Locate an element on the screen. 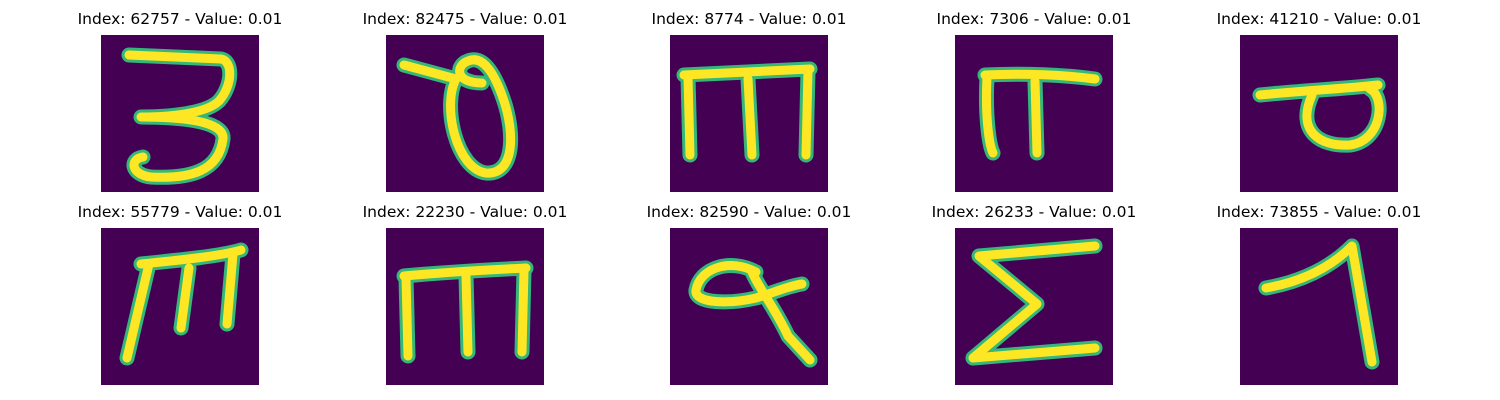 Image resolution: width=1500 pixels, height=400 pixels. panel-6: Index: 55779 - Value: 0.01 is located at coordinates (180, 289).